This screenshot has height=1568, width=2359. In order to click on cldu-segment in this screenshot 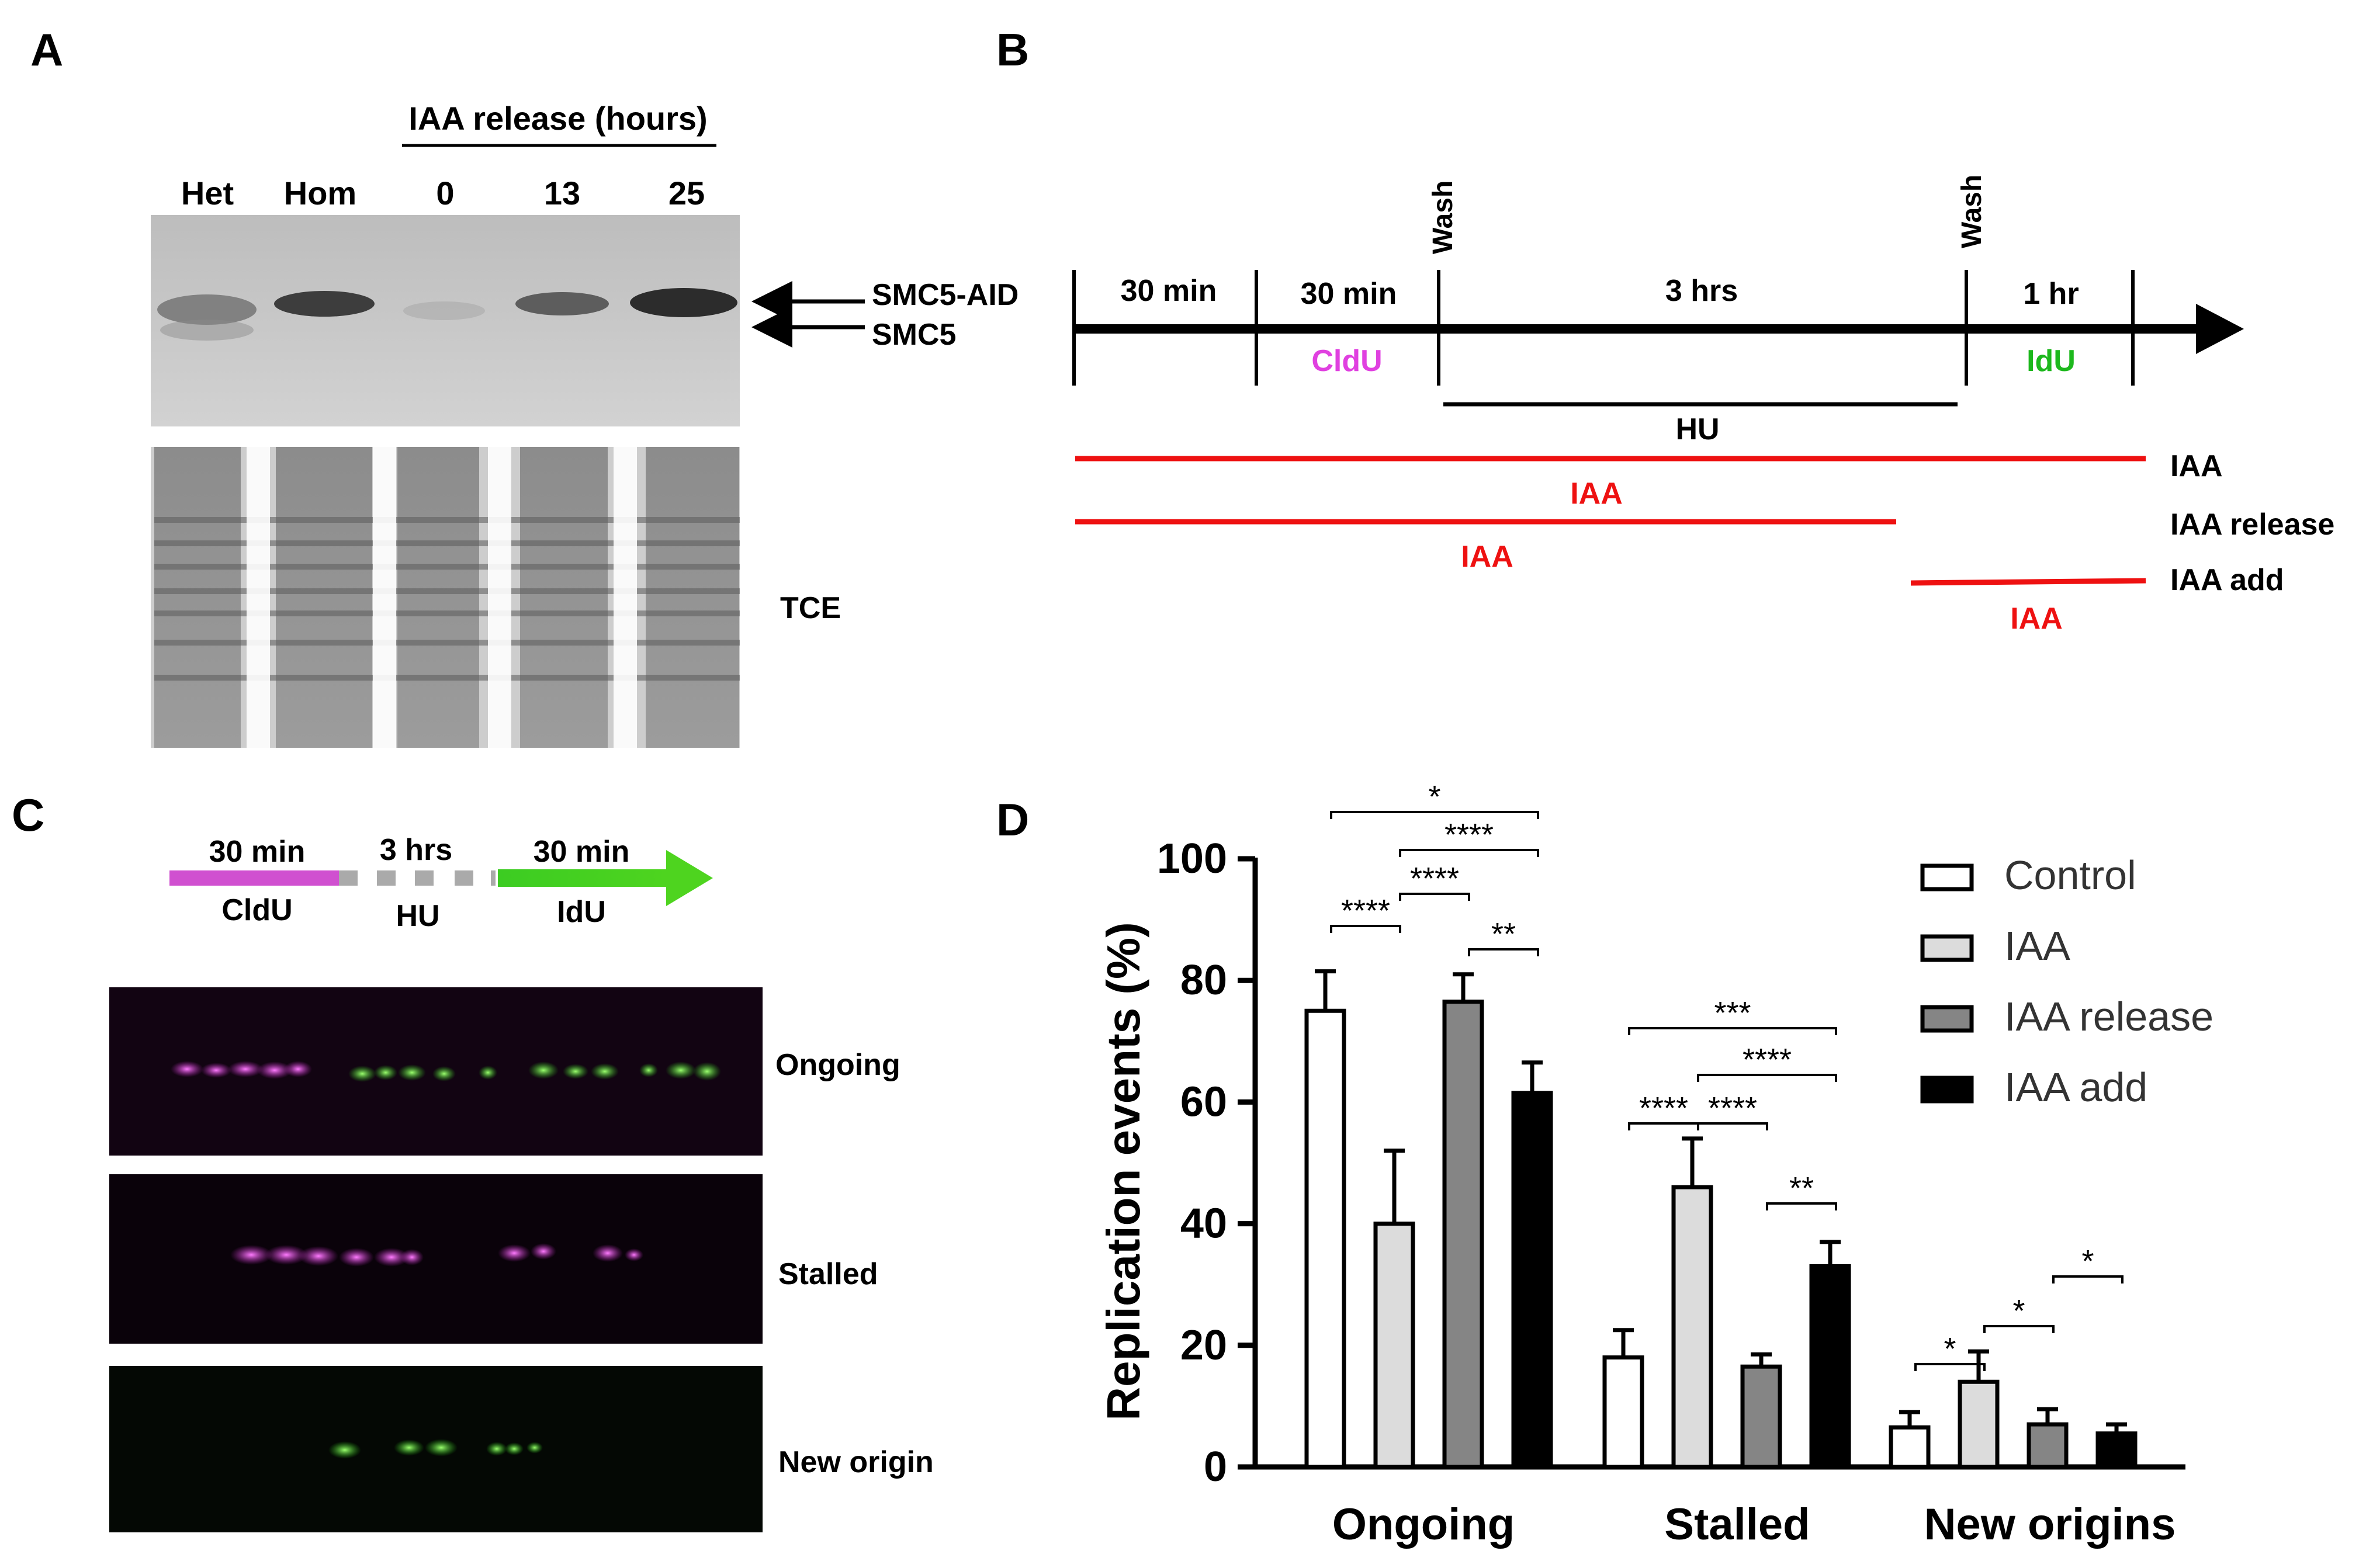, I will do `click(254, 878)`.